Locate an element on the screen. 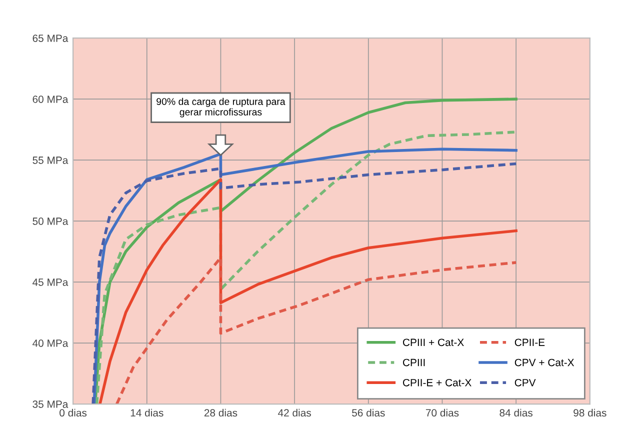  x-tick-label: 42 dias is located at coordinates (294, 412).